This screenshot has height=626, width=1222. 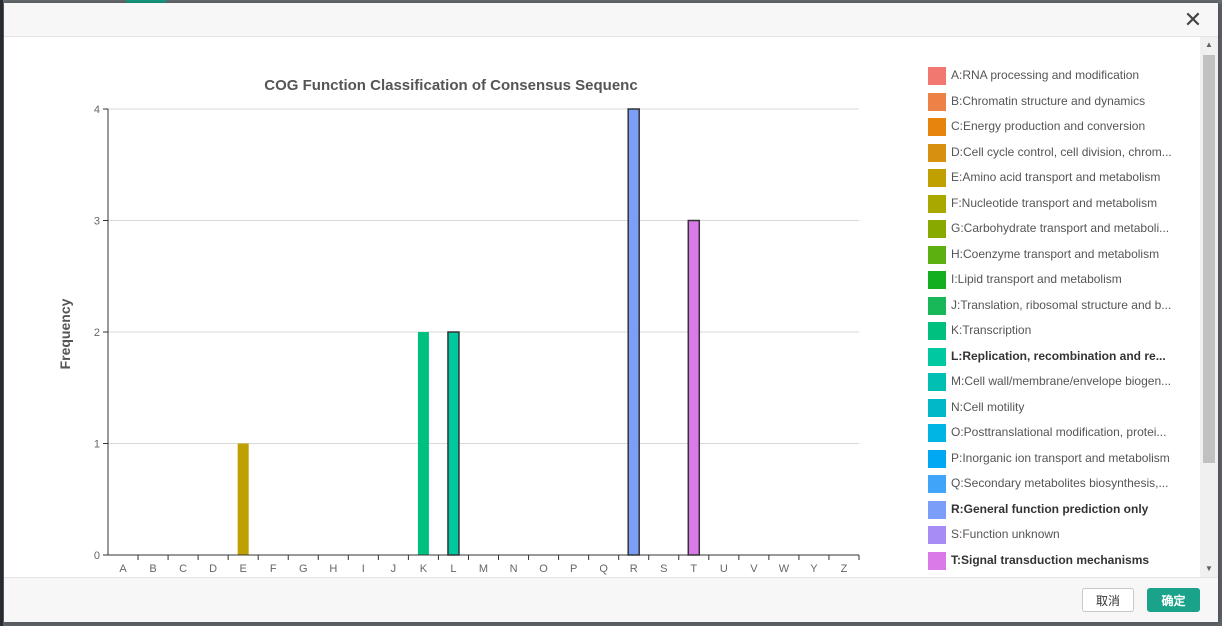 What do you see at coordinates (1053, 128) in the screenshot?
I see `legend-item-C: C:Energy production and conversion` at bounding box center [1053, 128].